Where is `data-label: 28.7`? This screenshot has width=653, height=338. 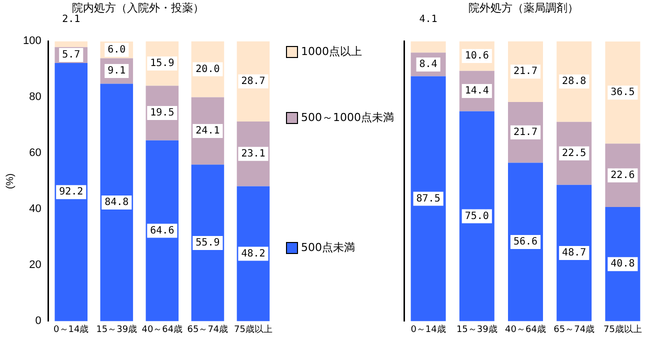 data-label: 28.7 is located at coordinates (253, 81).